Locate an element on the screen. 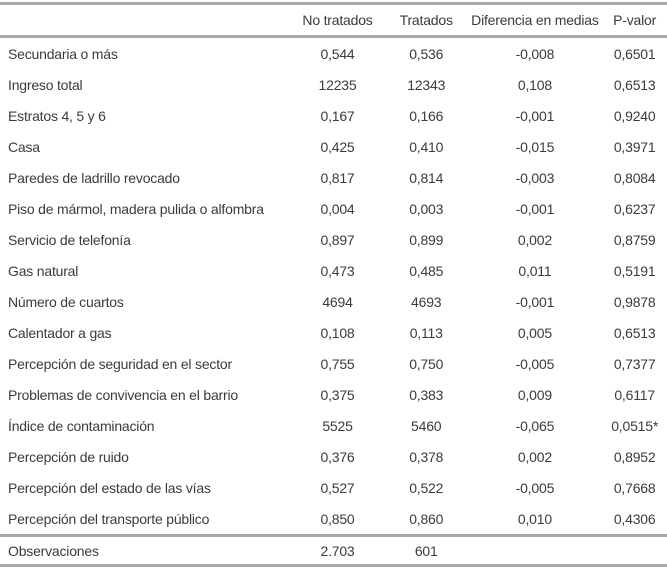 The height and width of the screenshot is (571, 667). table-row: Percepción de ruido 0,376 0,378 0,002 0,8952 is located at coordinates (333, 456).